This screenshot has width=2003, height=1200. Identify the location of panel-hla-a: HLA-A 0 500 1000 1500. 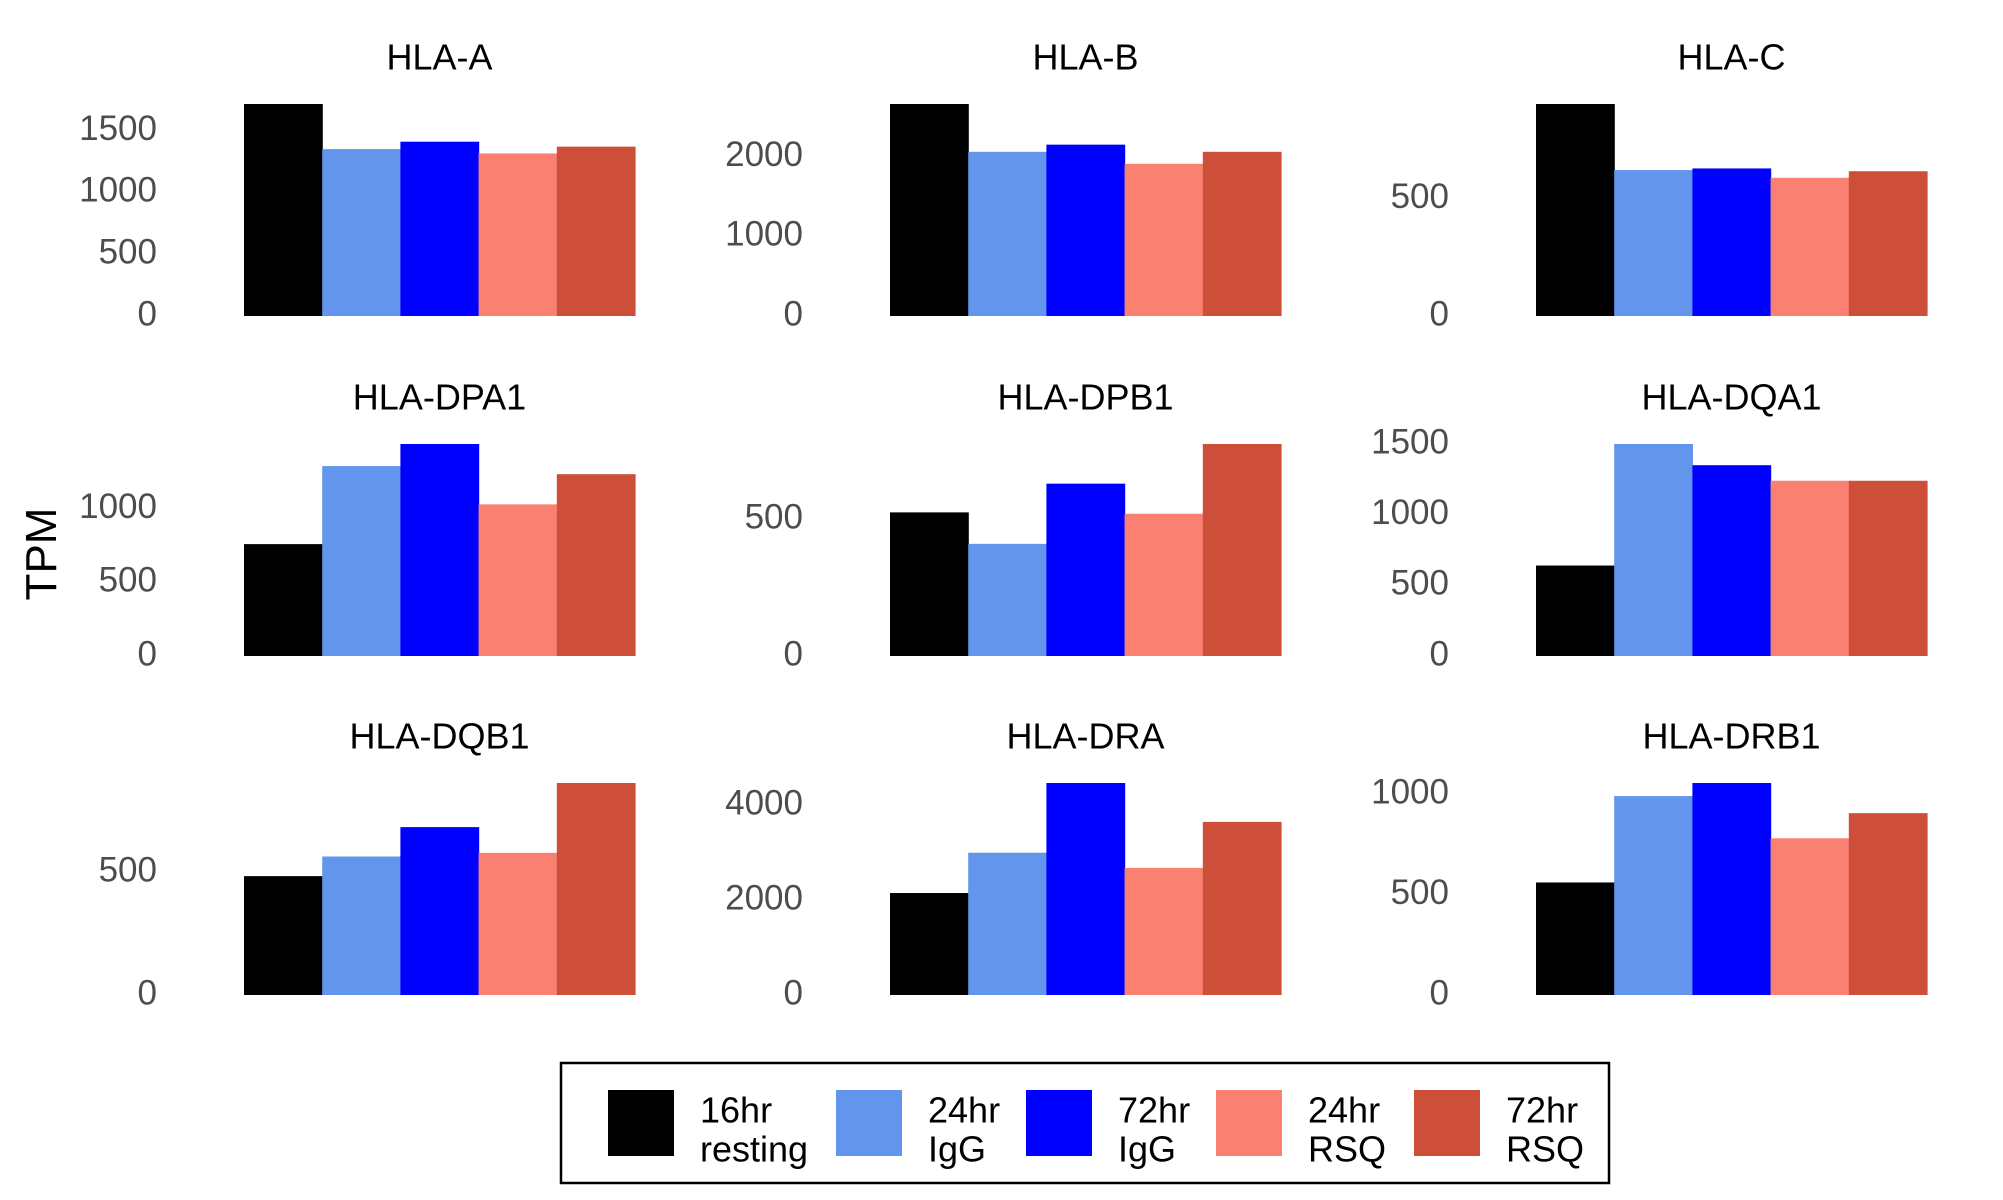
(357, 185).